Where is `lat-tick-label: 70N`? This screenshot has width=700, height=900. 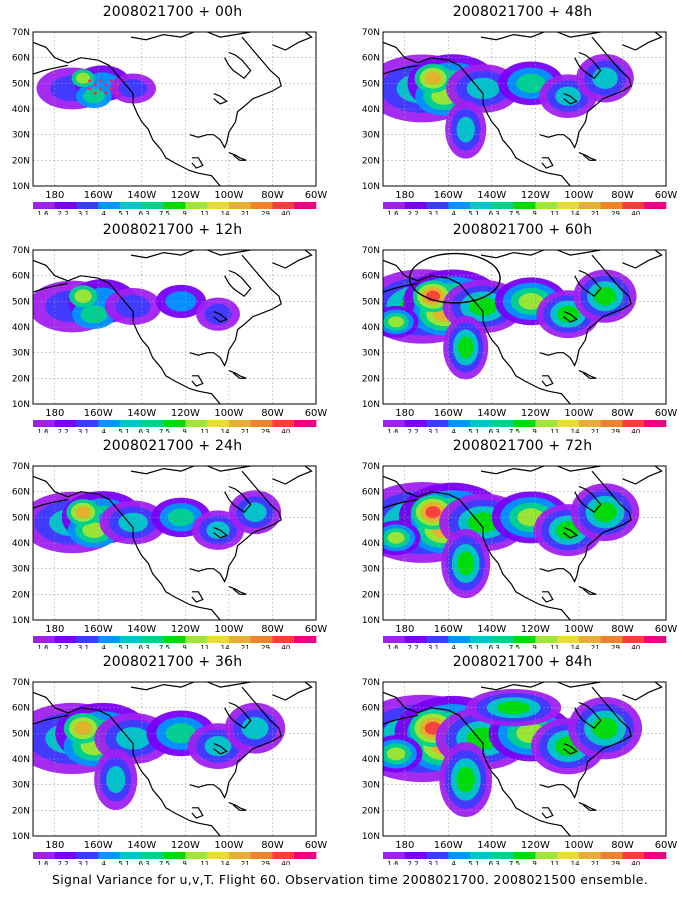
lat-tick-label: 70N is located at coordinates (371, 467).